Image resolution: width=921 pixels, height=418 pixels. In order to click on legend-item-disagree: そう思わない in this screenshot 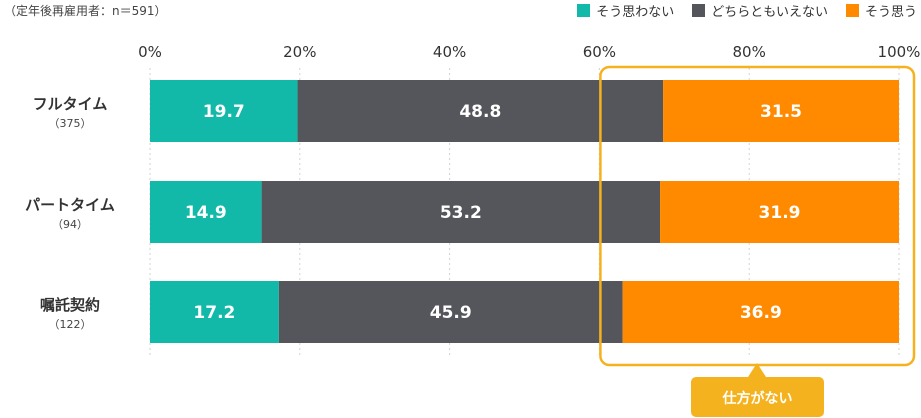, I will do `click(625, 10)`.